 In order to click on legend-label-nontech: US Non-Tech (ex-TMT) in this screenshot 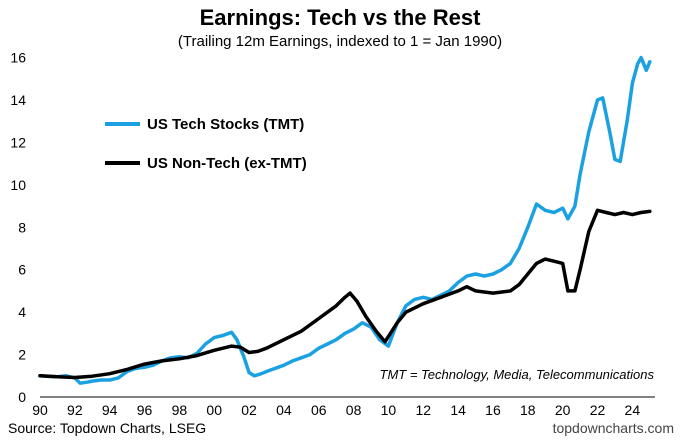, I will do `click(227, 163)`.